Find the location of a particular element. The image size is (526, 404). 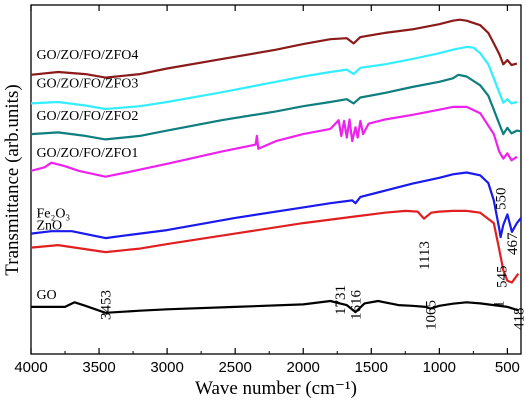

x-tick-label-5: 1500 is located at coordinates (371, 367).